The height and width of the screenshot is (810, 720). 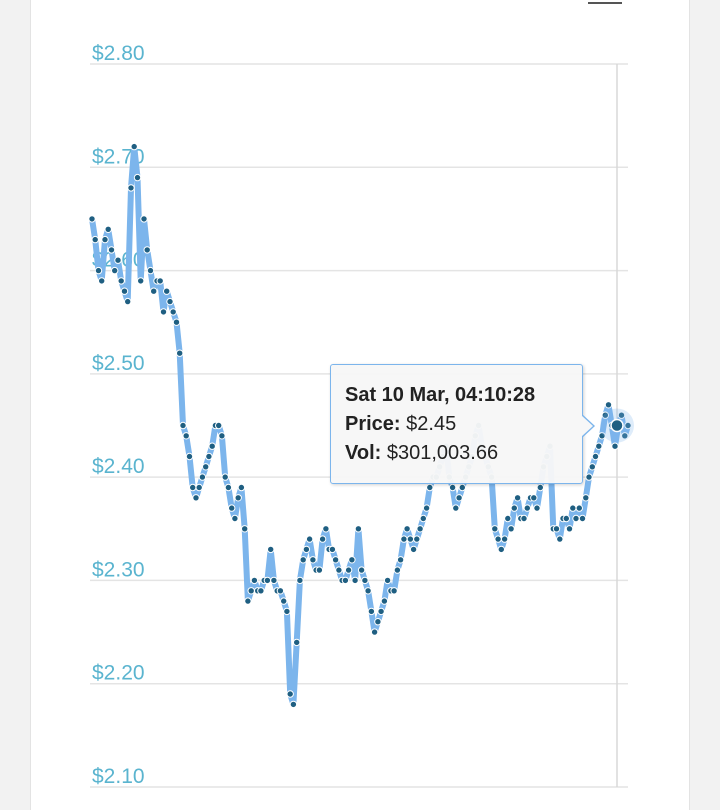 What do you see at coordinates (605, 2) in the screenshot?
I see `chart-menu-icon` at bounding box center [605, 2].